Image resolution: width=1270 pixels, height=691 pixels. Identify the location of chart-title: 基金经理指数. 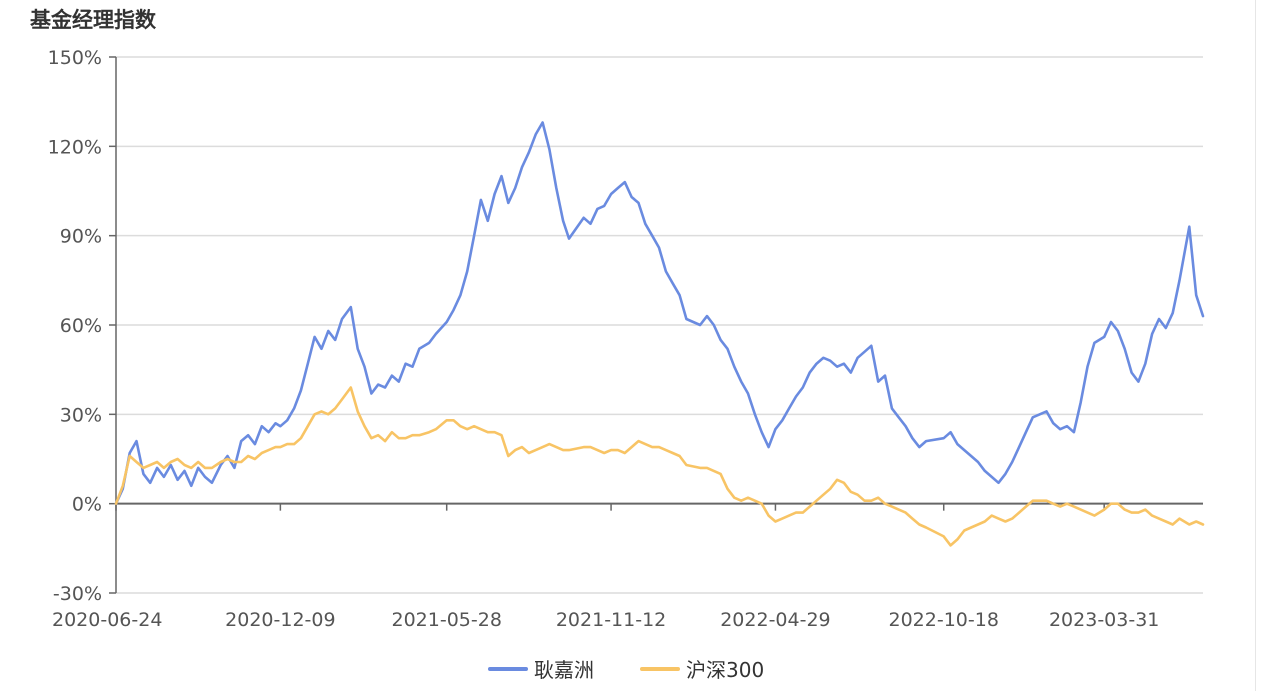
(93, 20).